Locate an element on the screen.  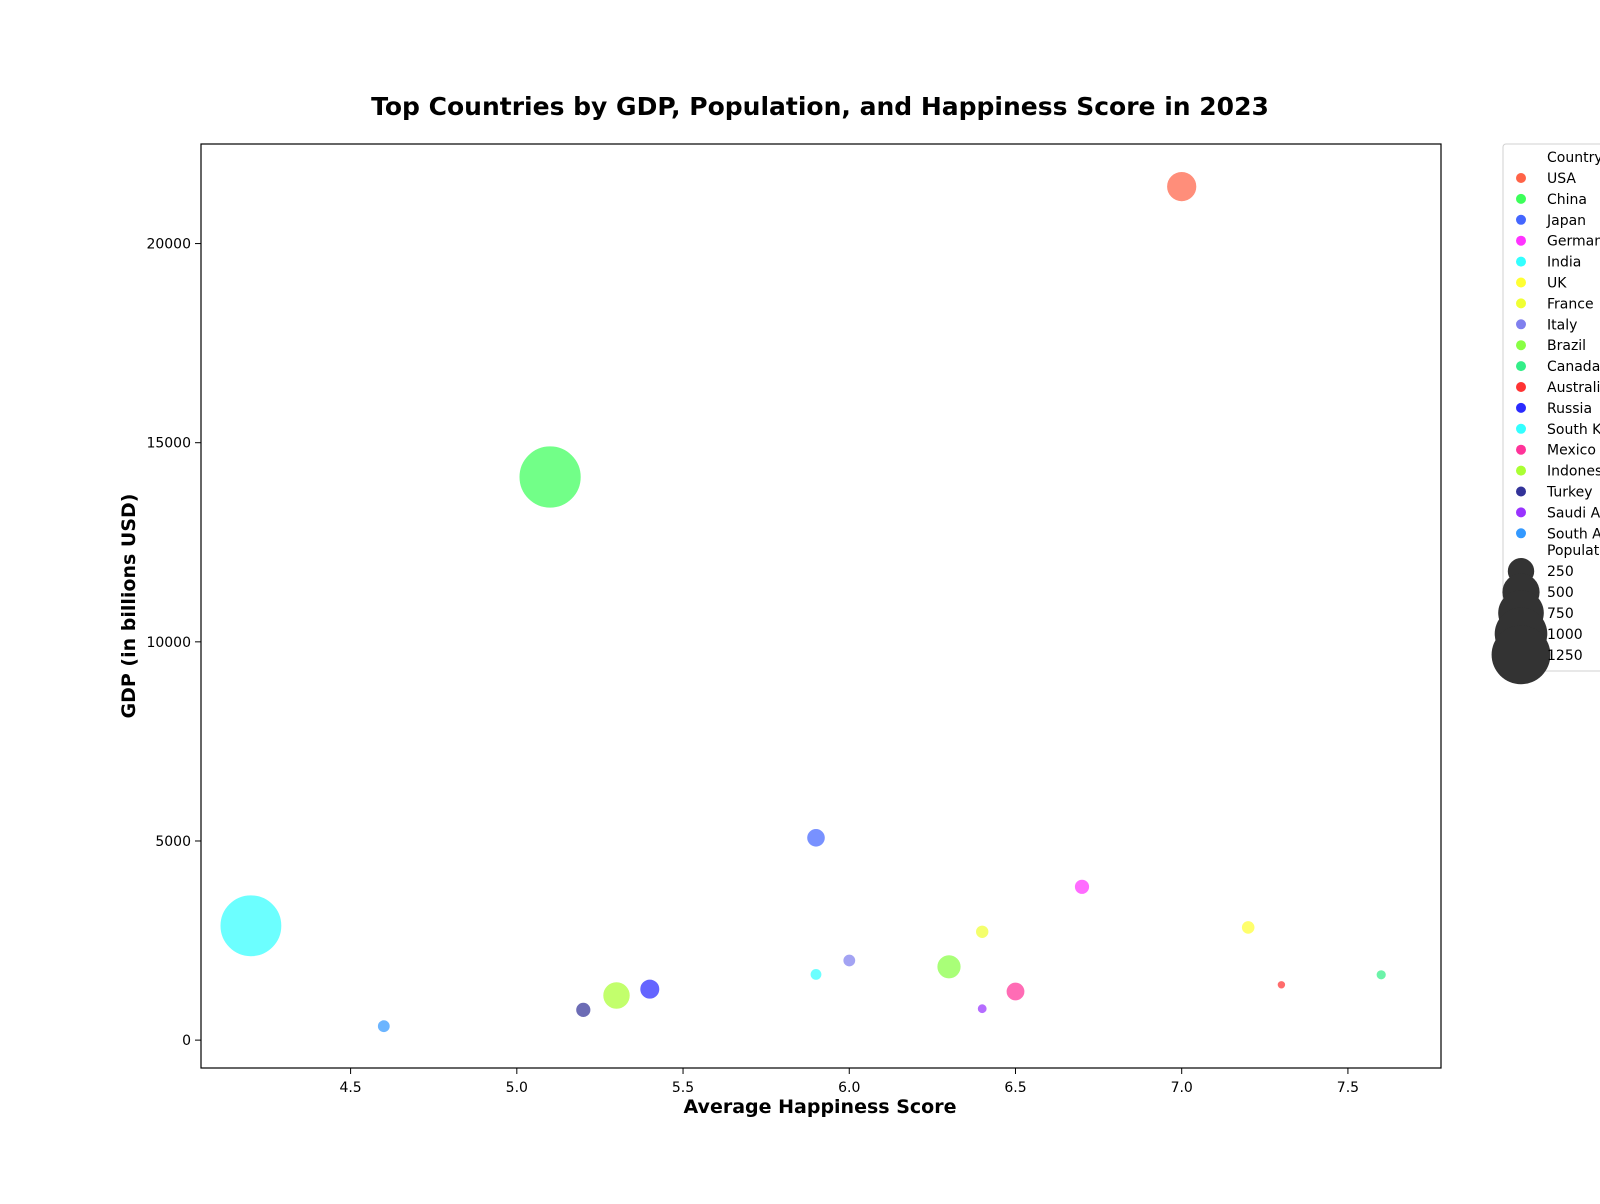
x-tick-label: 6.5 is located at coordinates (1015, 1088).